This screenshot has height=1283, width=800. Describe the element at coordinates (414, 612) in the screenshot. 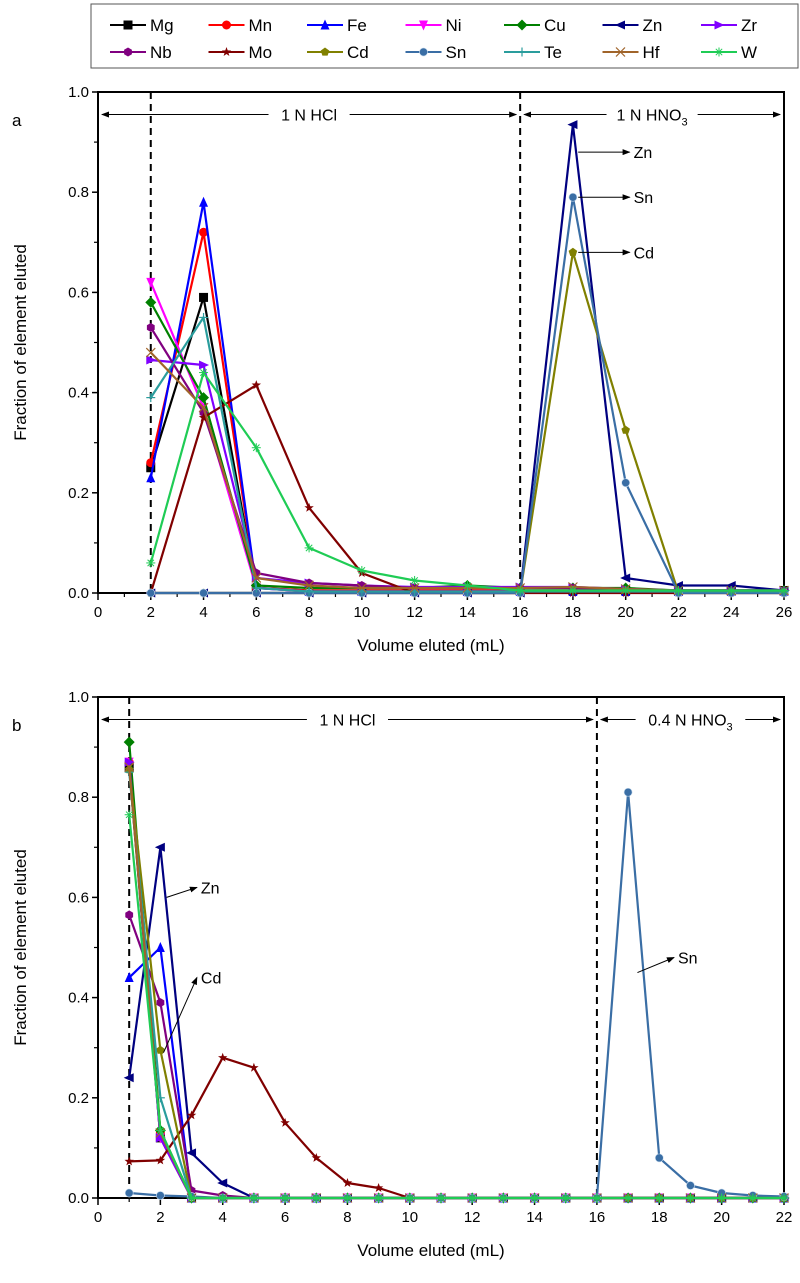

I see `x-tick-label: 12` at that location.